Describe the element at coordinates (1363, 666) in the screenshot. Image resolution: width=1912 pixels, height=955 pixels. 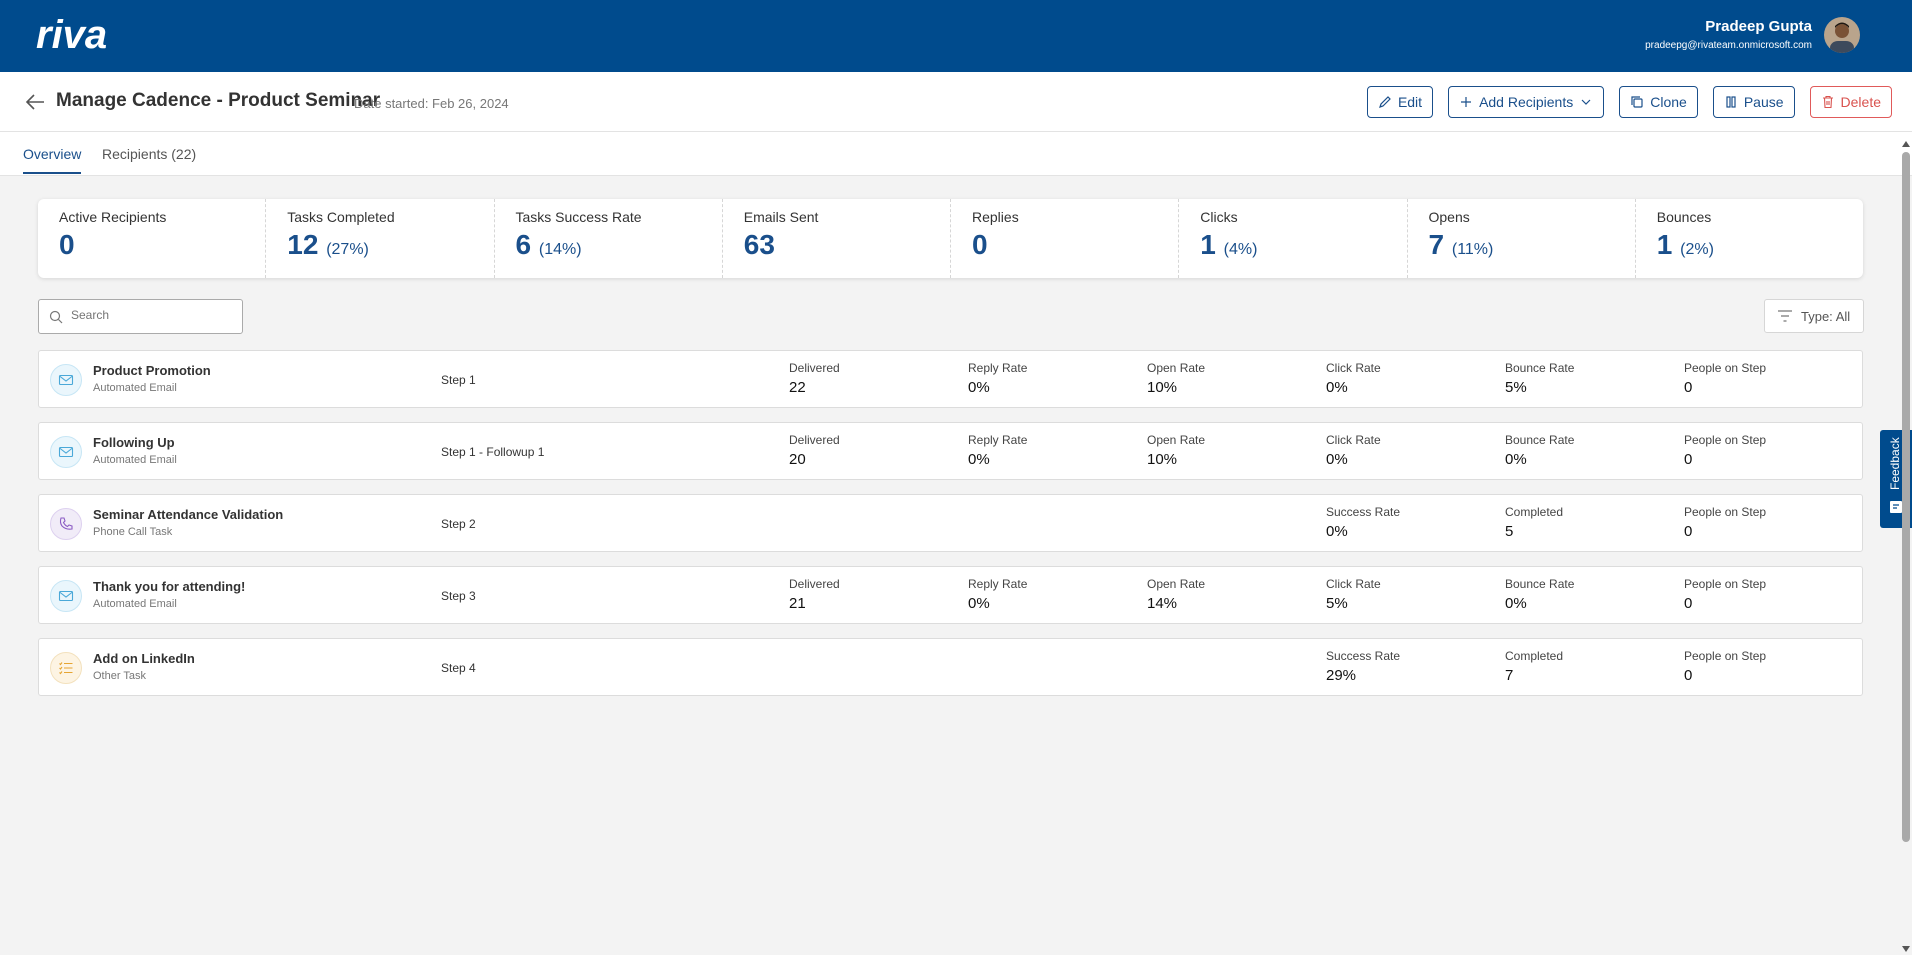
I see `metric-success-rate: Success Rate 29%` at that location.